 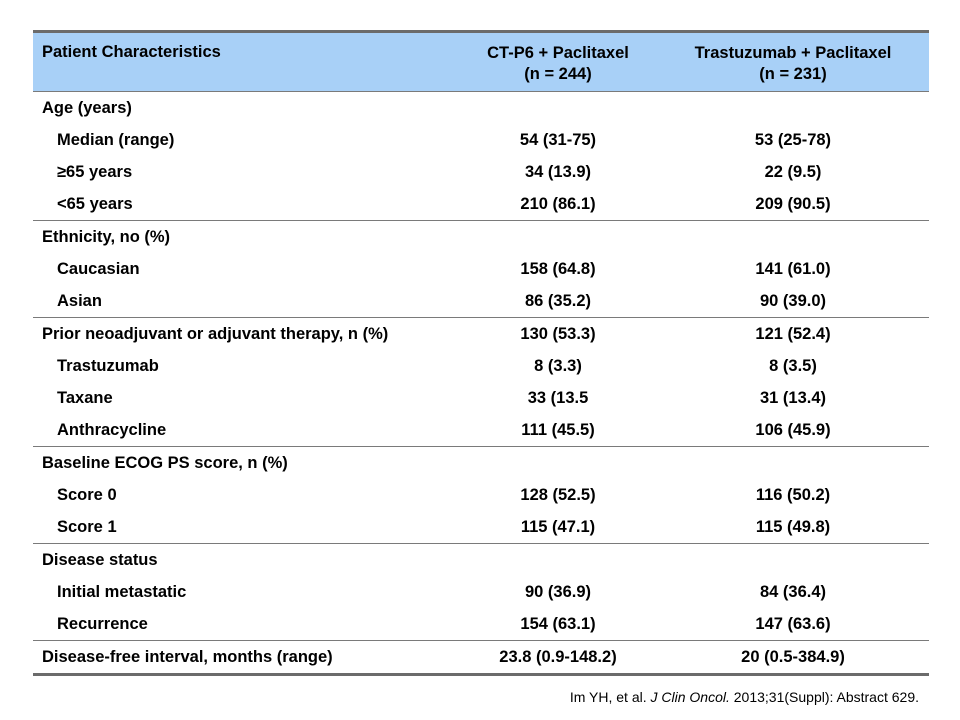 What do you see at coordinates (481, 398) in the screenshot?
I see `table-row: Taxane 33 (13.5 31 (13.4)` at bounding box center [481, 398].